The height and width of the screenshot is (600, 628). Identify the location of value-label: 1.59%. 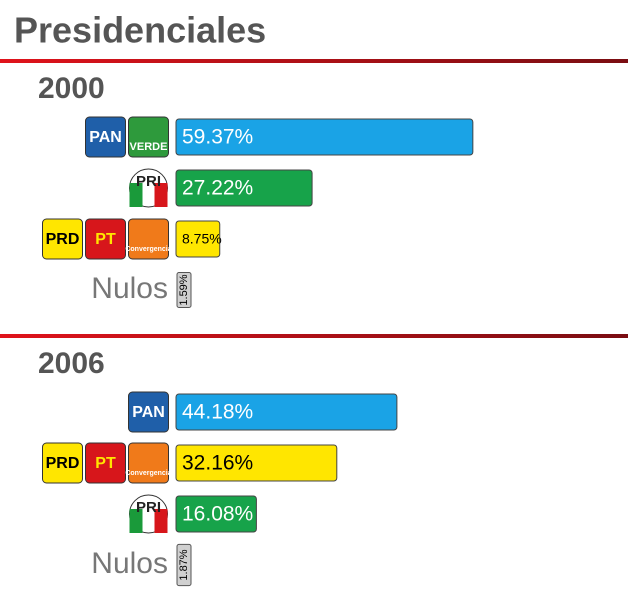
(184, 289).